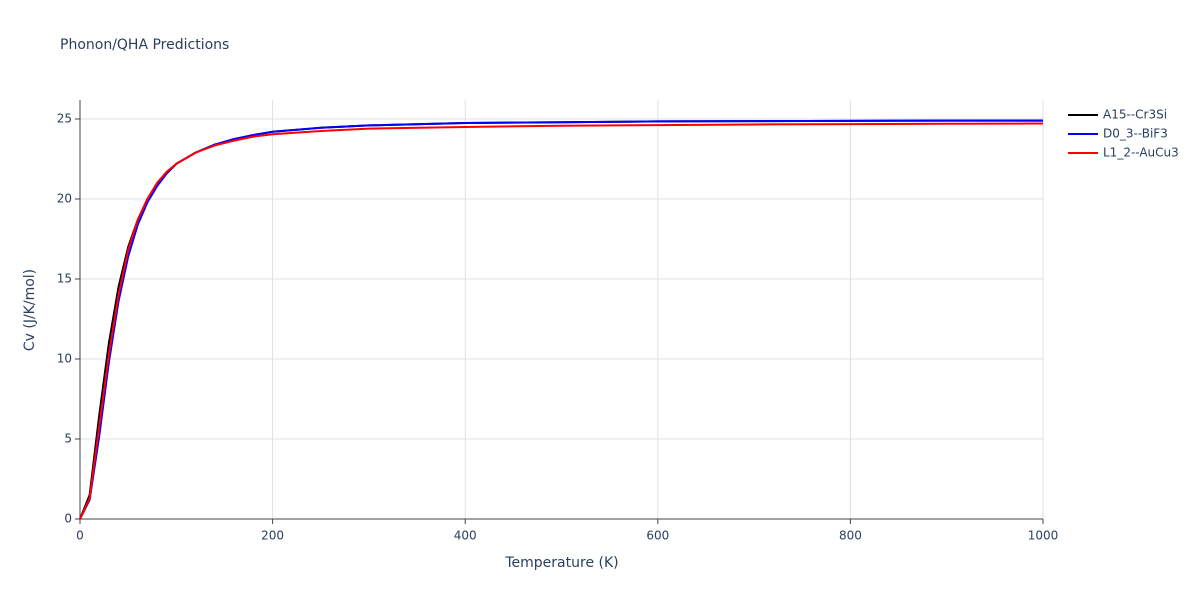 The height and width of the screenshot is (600, 1200). Describe the element at coordinates (80, 536) in the screenshot. I see `x-tick-label: 0` at that location.